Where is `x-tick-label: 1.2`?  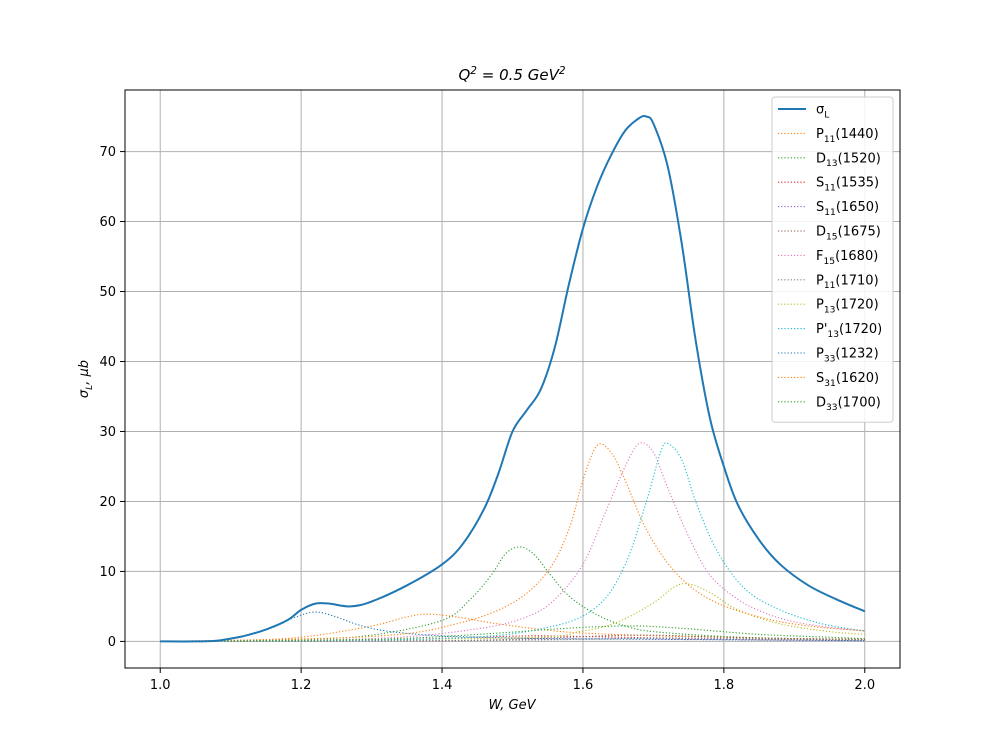
x-tick-label: 1.2 is located at coordinates (301, 685).